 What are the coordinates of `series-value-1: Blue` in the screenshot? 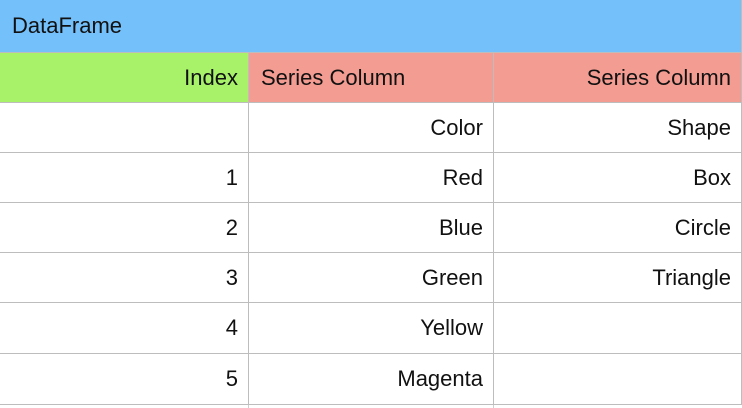 It's located at (460, 227).